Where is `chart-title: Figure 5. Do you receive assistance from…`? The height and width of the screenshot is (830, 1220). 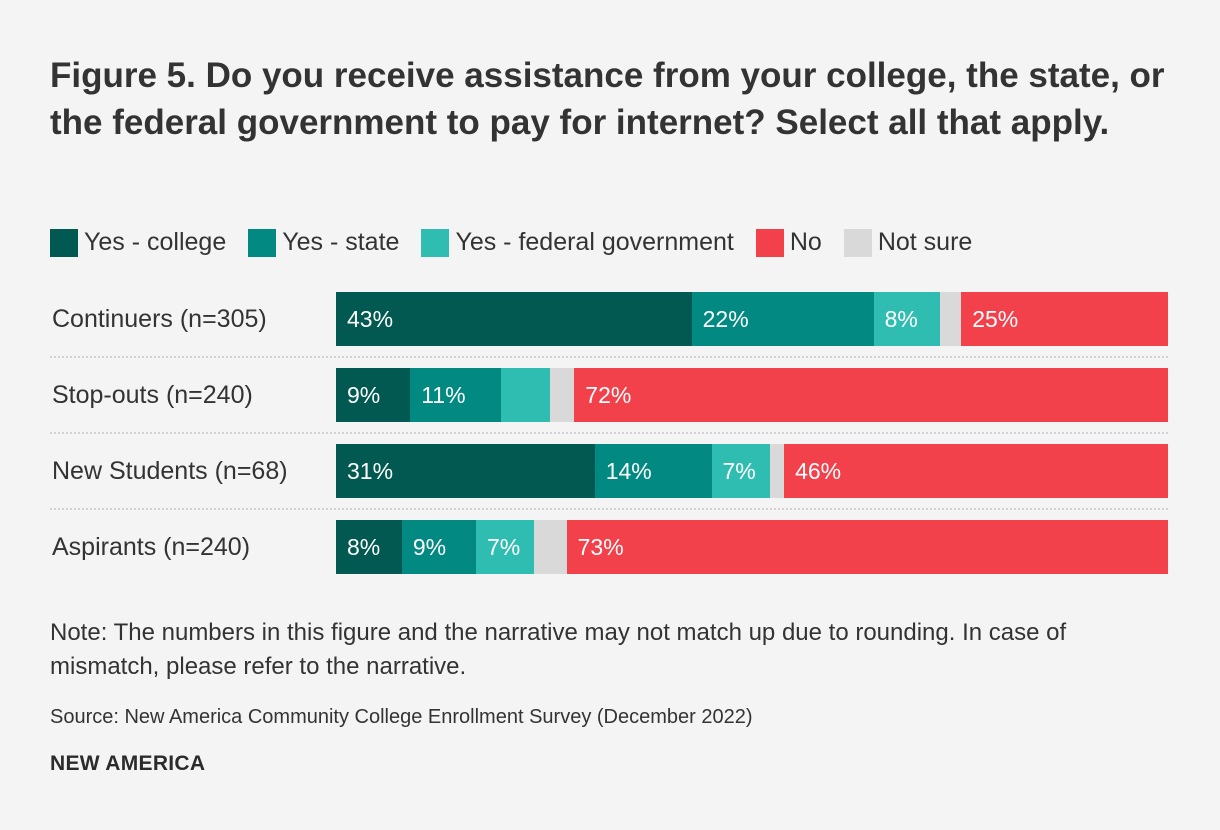 chart-title: Figure 5. Do you receive assistance from… is located at coordinates (607, 99).